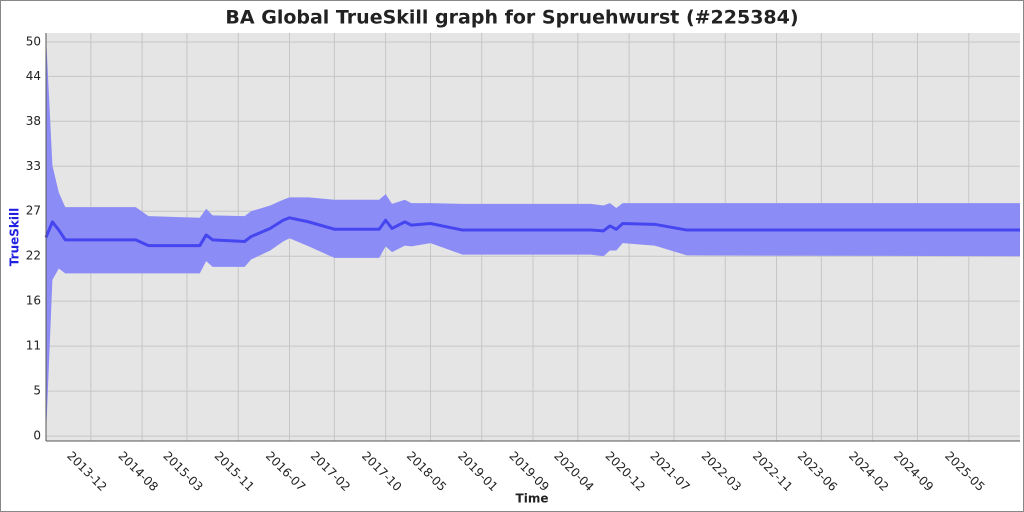 The image size is (1024, 512). What do you see at coordinates (33, 256) in the screenshot?
I see `y-tick-label: 22` at bounding box center [33, 256].